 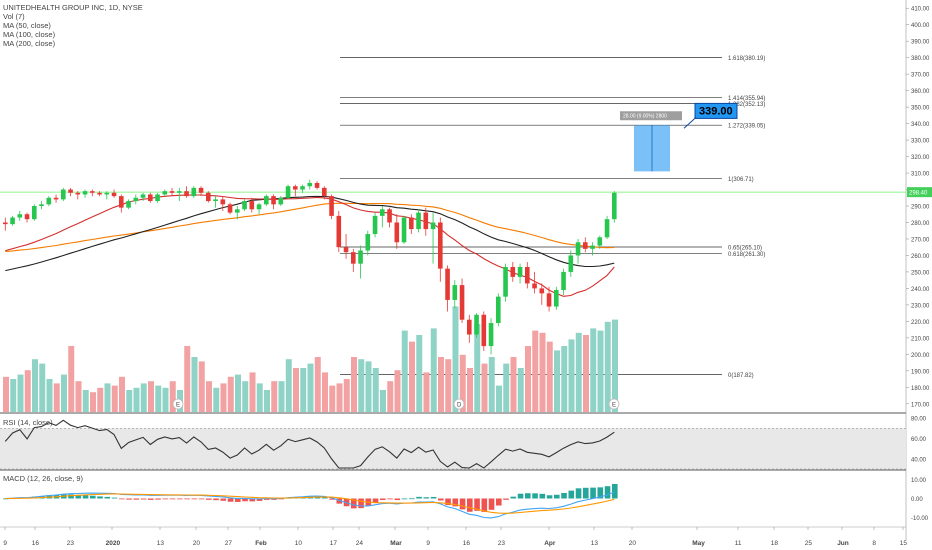 I want to click on fib-level-label: 0.618(261.30), so click(x=746, y=255).